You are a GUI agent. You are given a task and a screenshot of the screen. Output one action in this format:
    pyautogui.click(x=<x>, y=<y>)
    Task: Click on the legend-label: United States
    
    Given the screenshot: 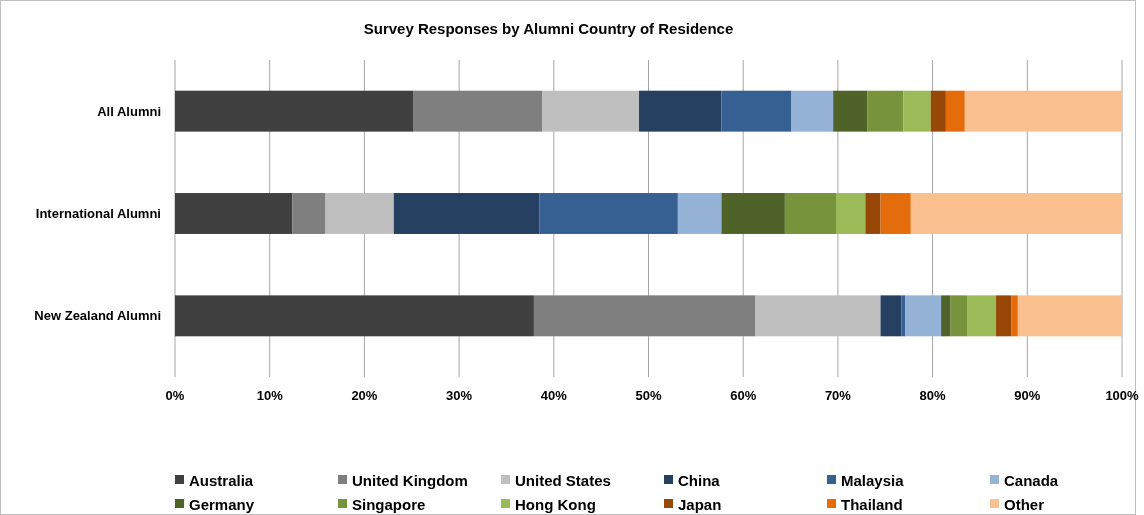 What is the action you would take?
    pyautogui.click(x=563, y=481)
    